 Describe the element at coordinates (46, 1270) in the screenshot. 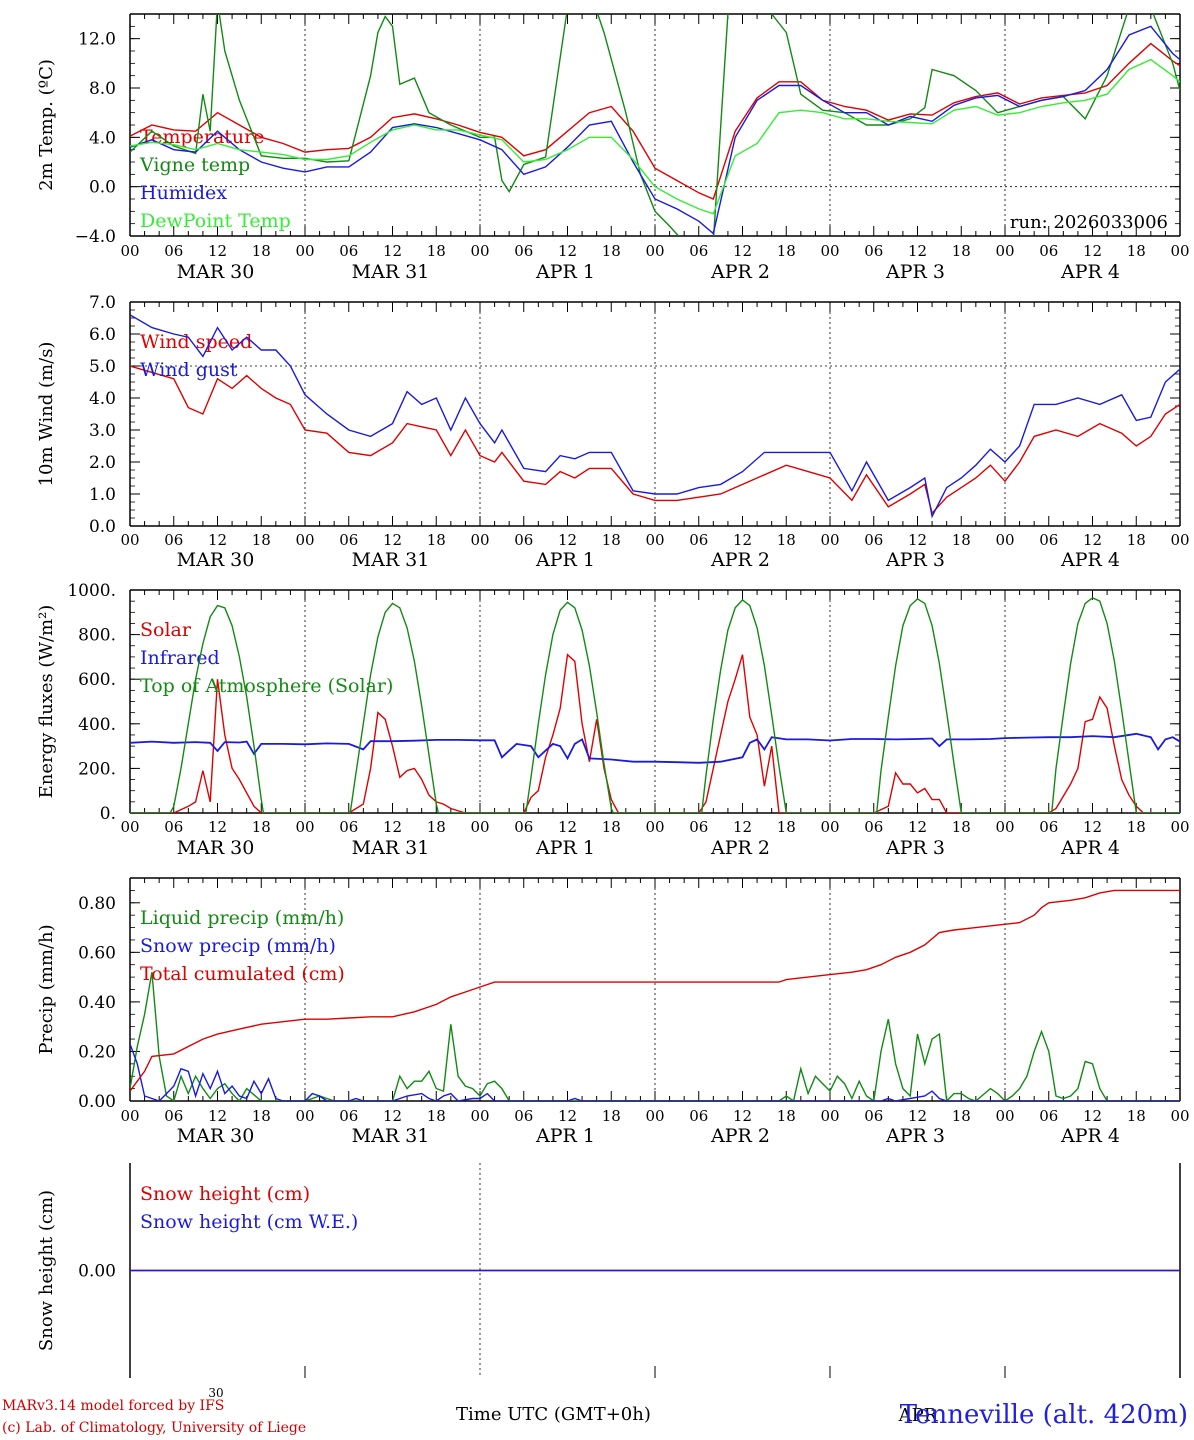

I see `y-axis-label: Snow height (cm)` at that location.